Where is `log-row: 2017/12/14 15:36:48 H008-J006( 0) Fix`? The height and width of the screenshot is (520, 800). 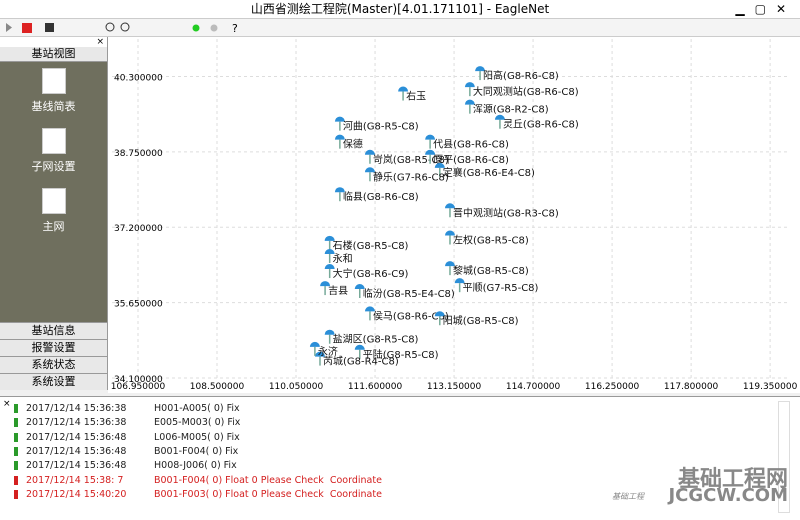
log-row: 2017/12/14 15:36:48 H008-J006( 0) Fix is located at coordinates (125, 466).